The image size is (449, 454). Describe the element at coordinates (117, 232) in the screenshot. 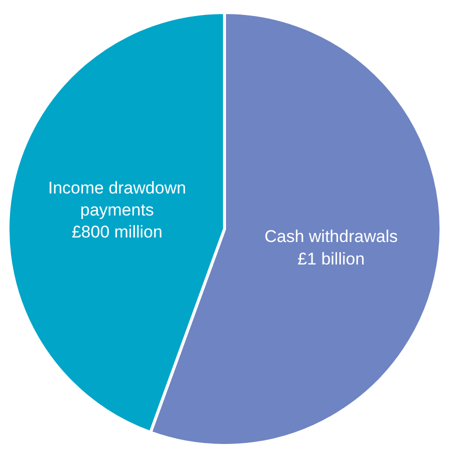

I see `data-label: £800 million` at that location.